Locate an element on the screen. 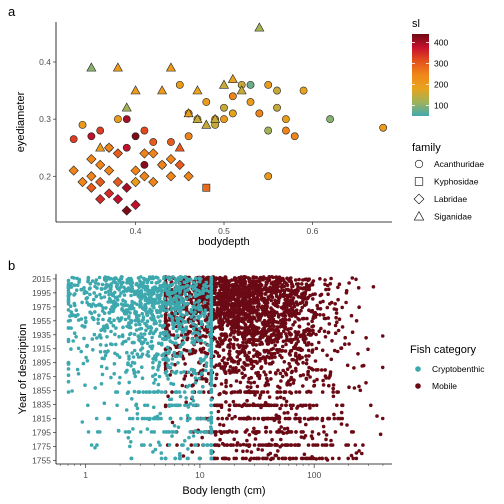  legend-key is located at coordinates (418, 369).